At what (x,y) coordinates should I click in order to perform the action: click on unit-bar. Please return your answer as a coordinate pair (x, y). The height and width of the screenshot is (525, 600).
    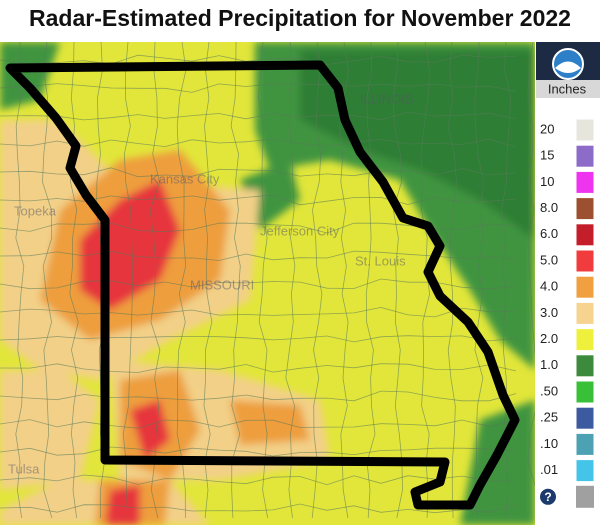
    Looking at the image, I should click on (568, 89).